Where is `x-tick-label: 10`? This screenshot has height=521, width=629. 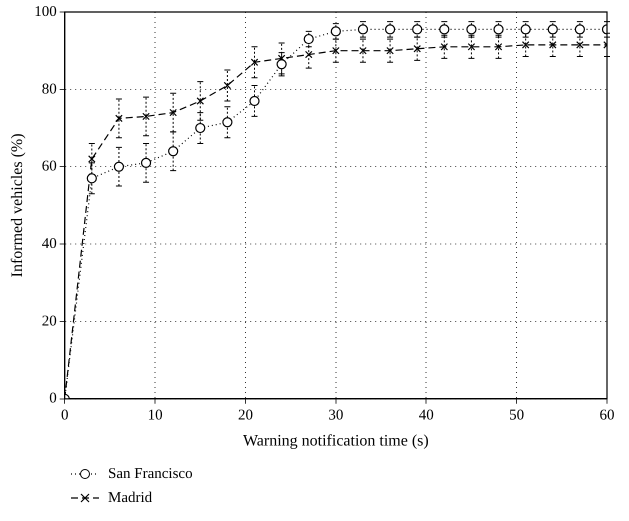 x-tick-label: 10 is located at coordinates (155, 416).